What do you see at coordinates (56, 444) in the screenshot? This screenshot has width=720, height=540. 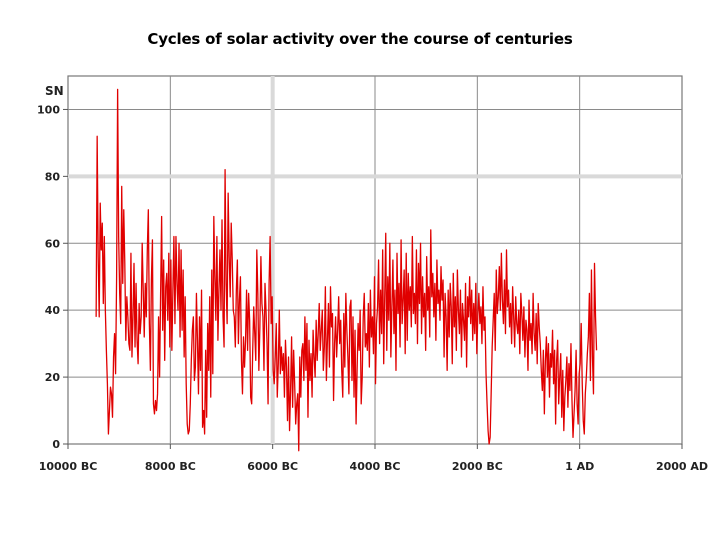 I see `y-tick-label: 0` at bounding box center [56, 444].